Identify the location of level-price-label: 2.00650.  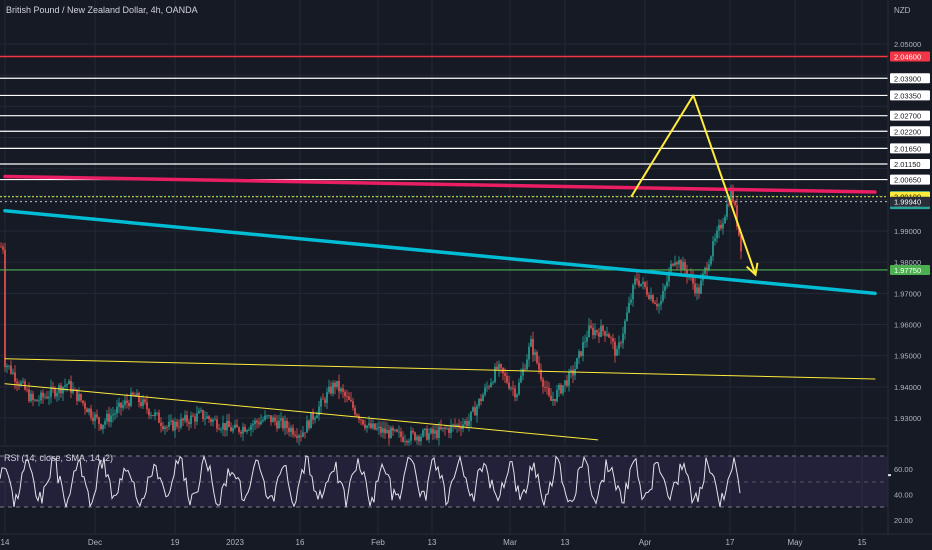
(907, 180).